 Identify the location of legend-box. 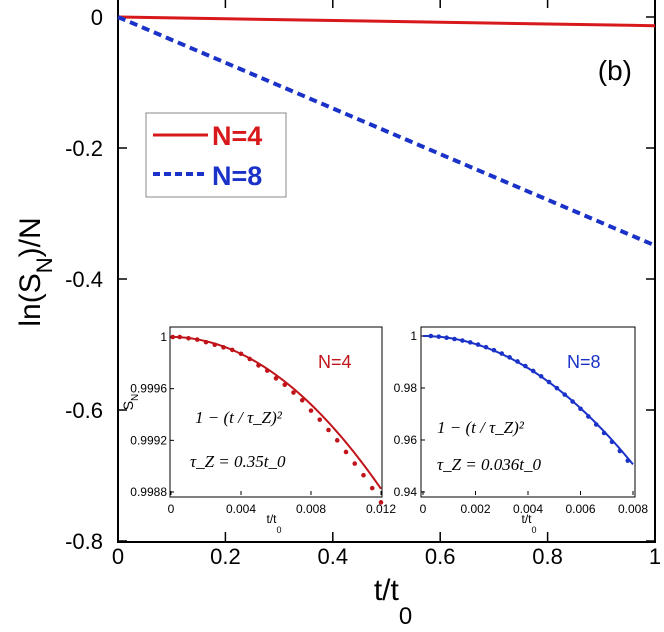
(216, 155).